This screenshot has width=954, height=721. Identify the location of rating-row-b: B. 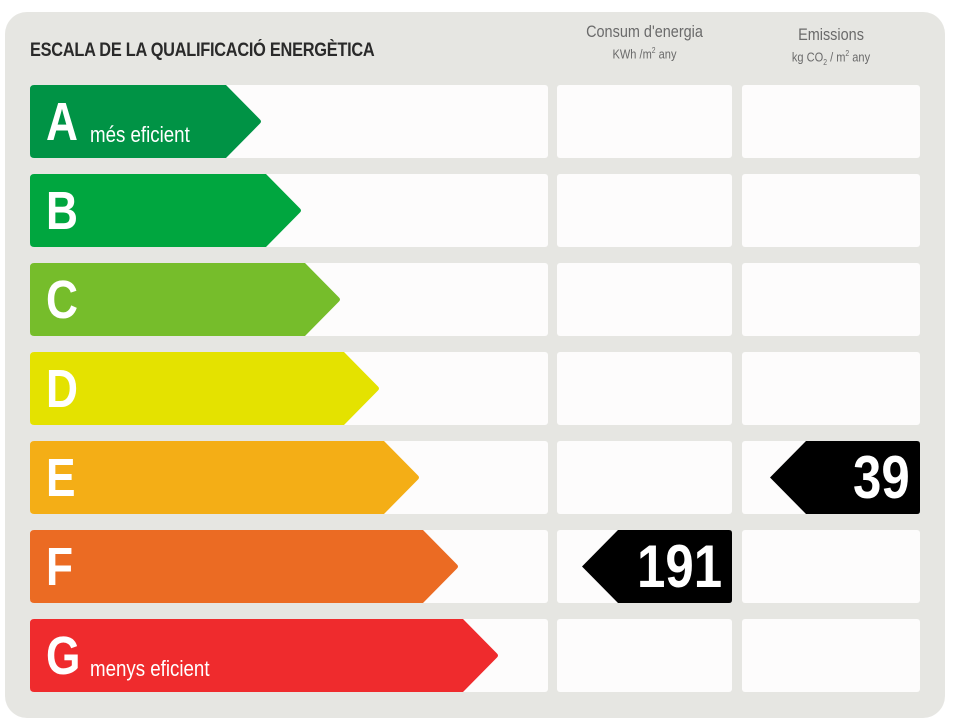
(475, 210).